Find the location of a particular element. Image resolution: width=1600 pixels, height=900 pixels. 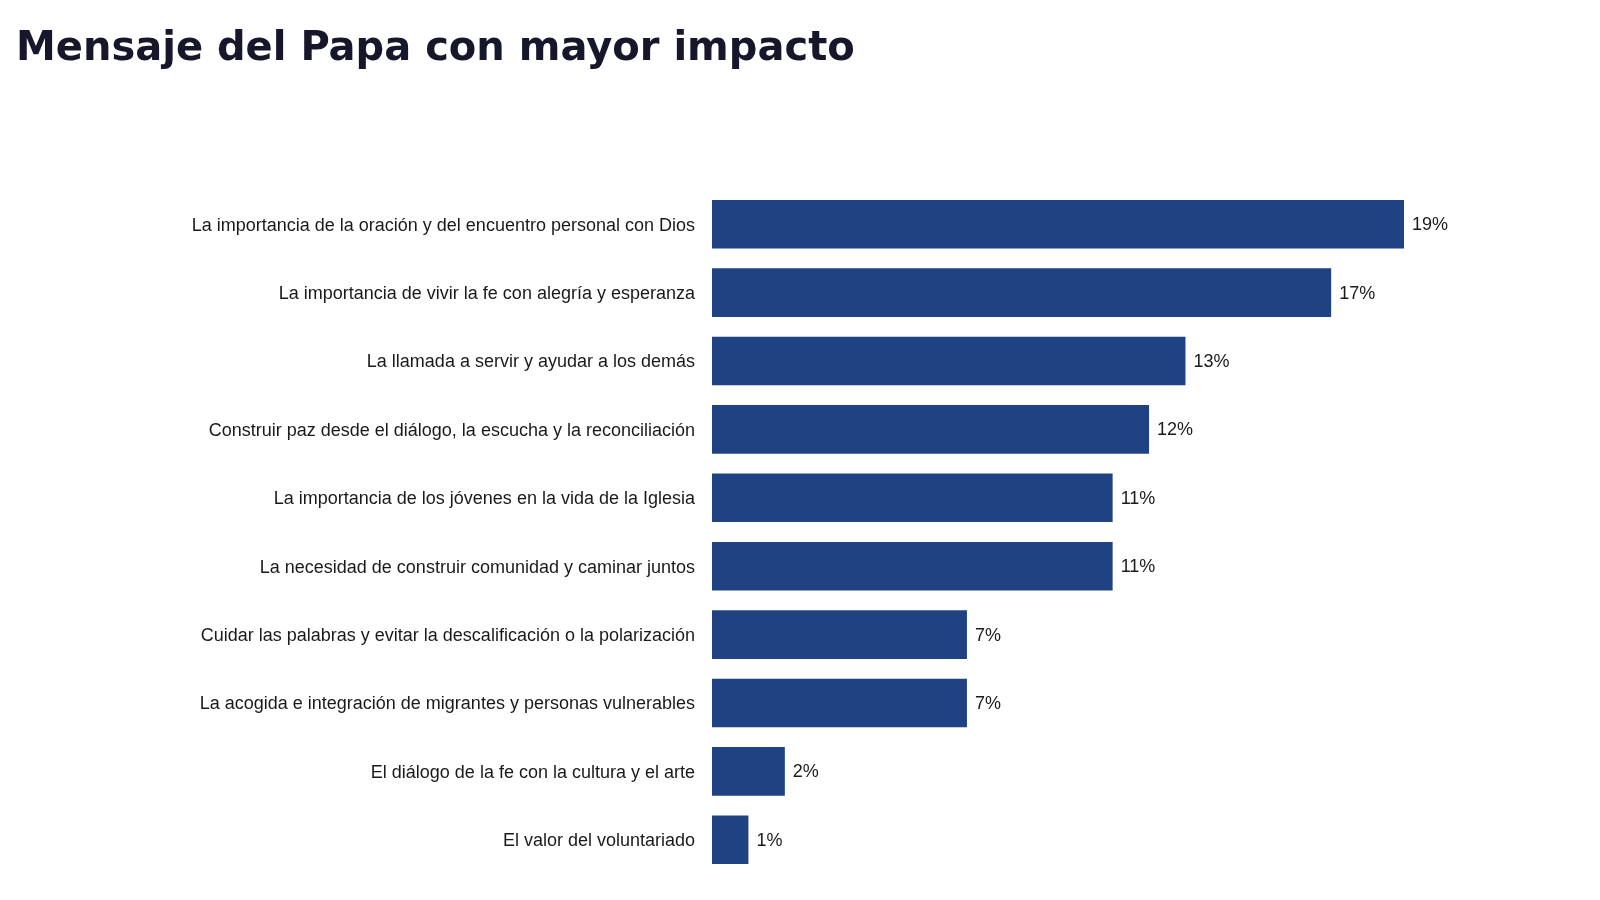

y-tick-label: La importancia de la oración y del encuentro personal con Dios is located at coordinates (443, 224).